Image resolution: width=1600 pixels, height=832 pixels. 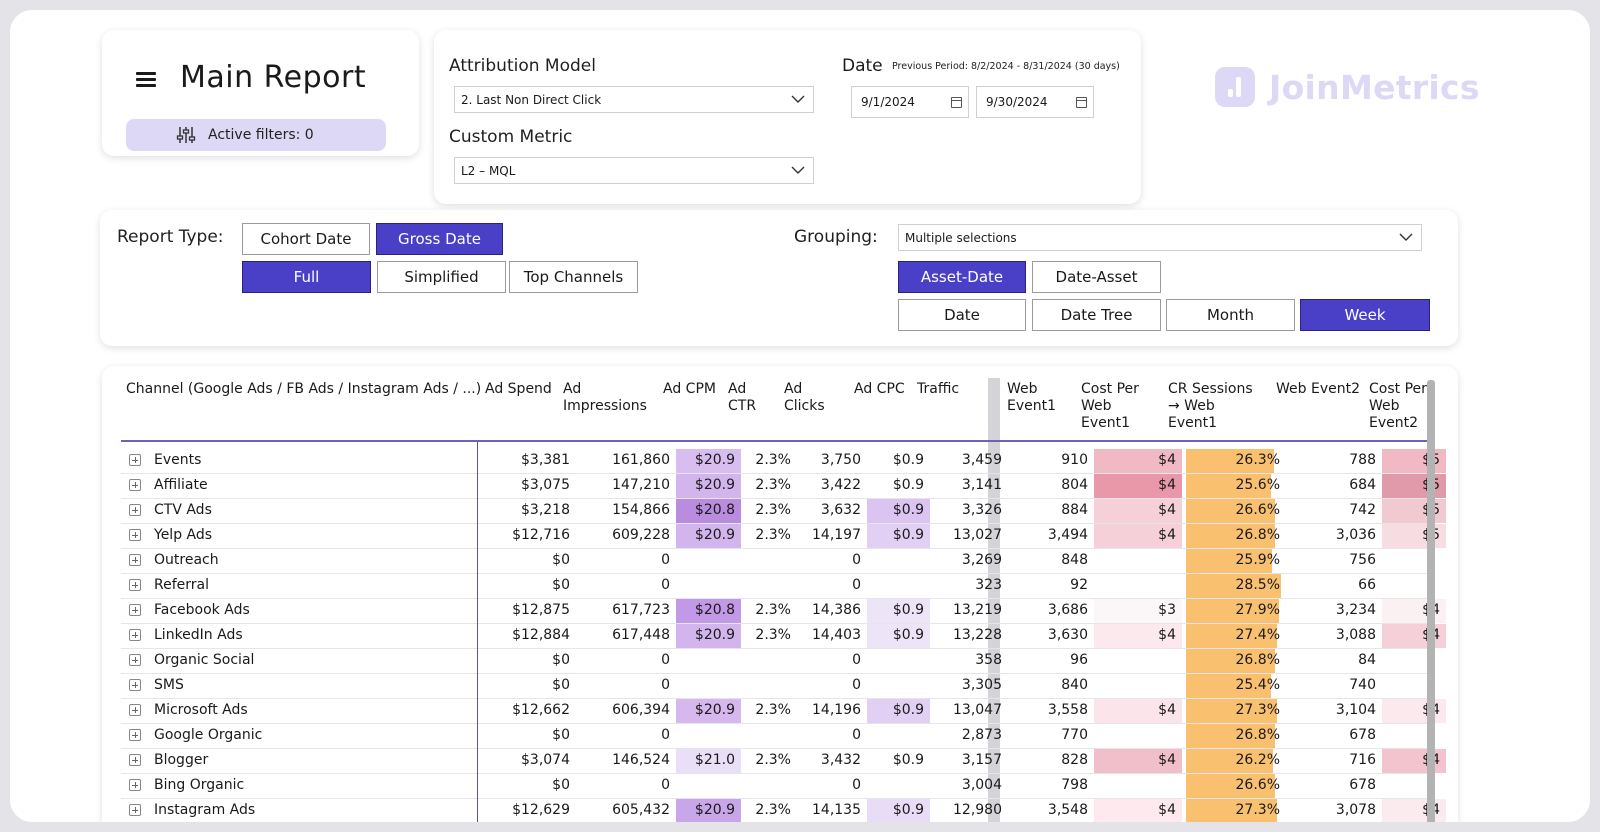 What do you see at coordinates (634, 170) in the screenshot?
I see `custom-metric-dropdown: L2 – MQL` at bounding box center [634, 170].